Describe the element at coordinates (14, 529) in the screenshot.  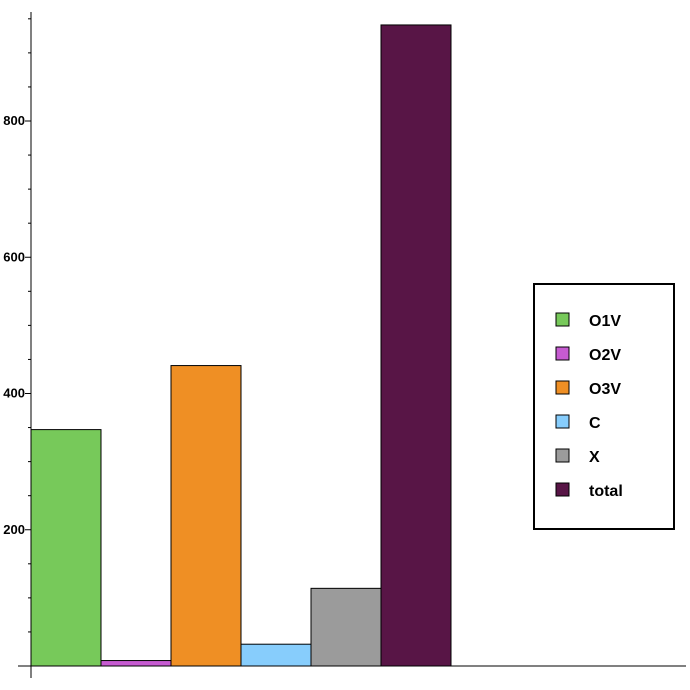
I see `y-tick-label: 200` at that location.